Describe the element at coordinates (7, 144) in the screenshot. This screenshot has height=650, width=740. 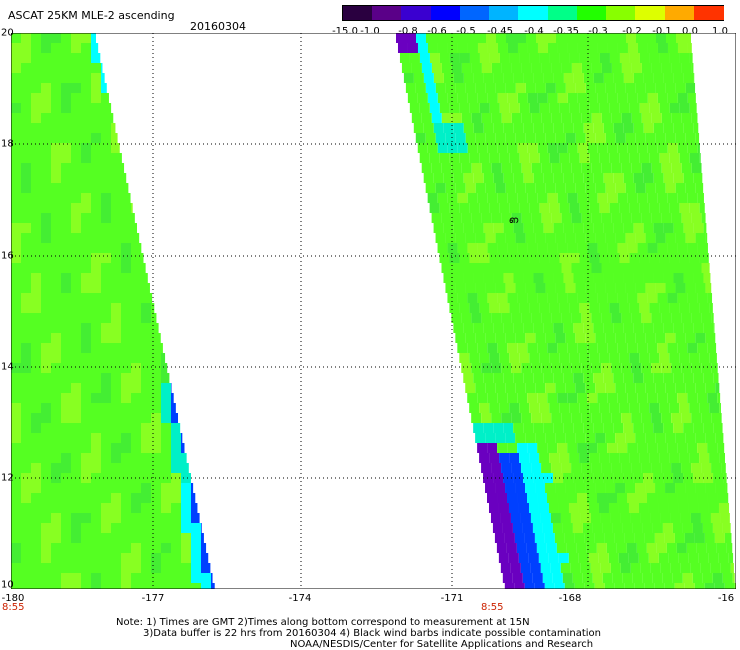
I see `y-tick-label: 18` at that location.